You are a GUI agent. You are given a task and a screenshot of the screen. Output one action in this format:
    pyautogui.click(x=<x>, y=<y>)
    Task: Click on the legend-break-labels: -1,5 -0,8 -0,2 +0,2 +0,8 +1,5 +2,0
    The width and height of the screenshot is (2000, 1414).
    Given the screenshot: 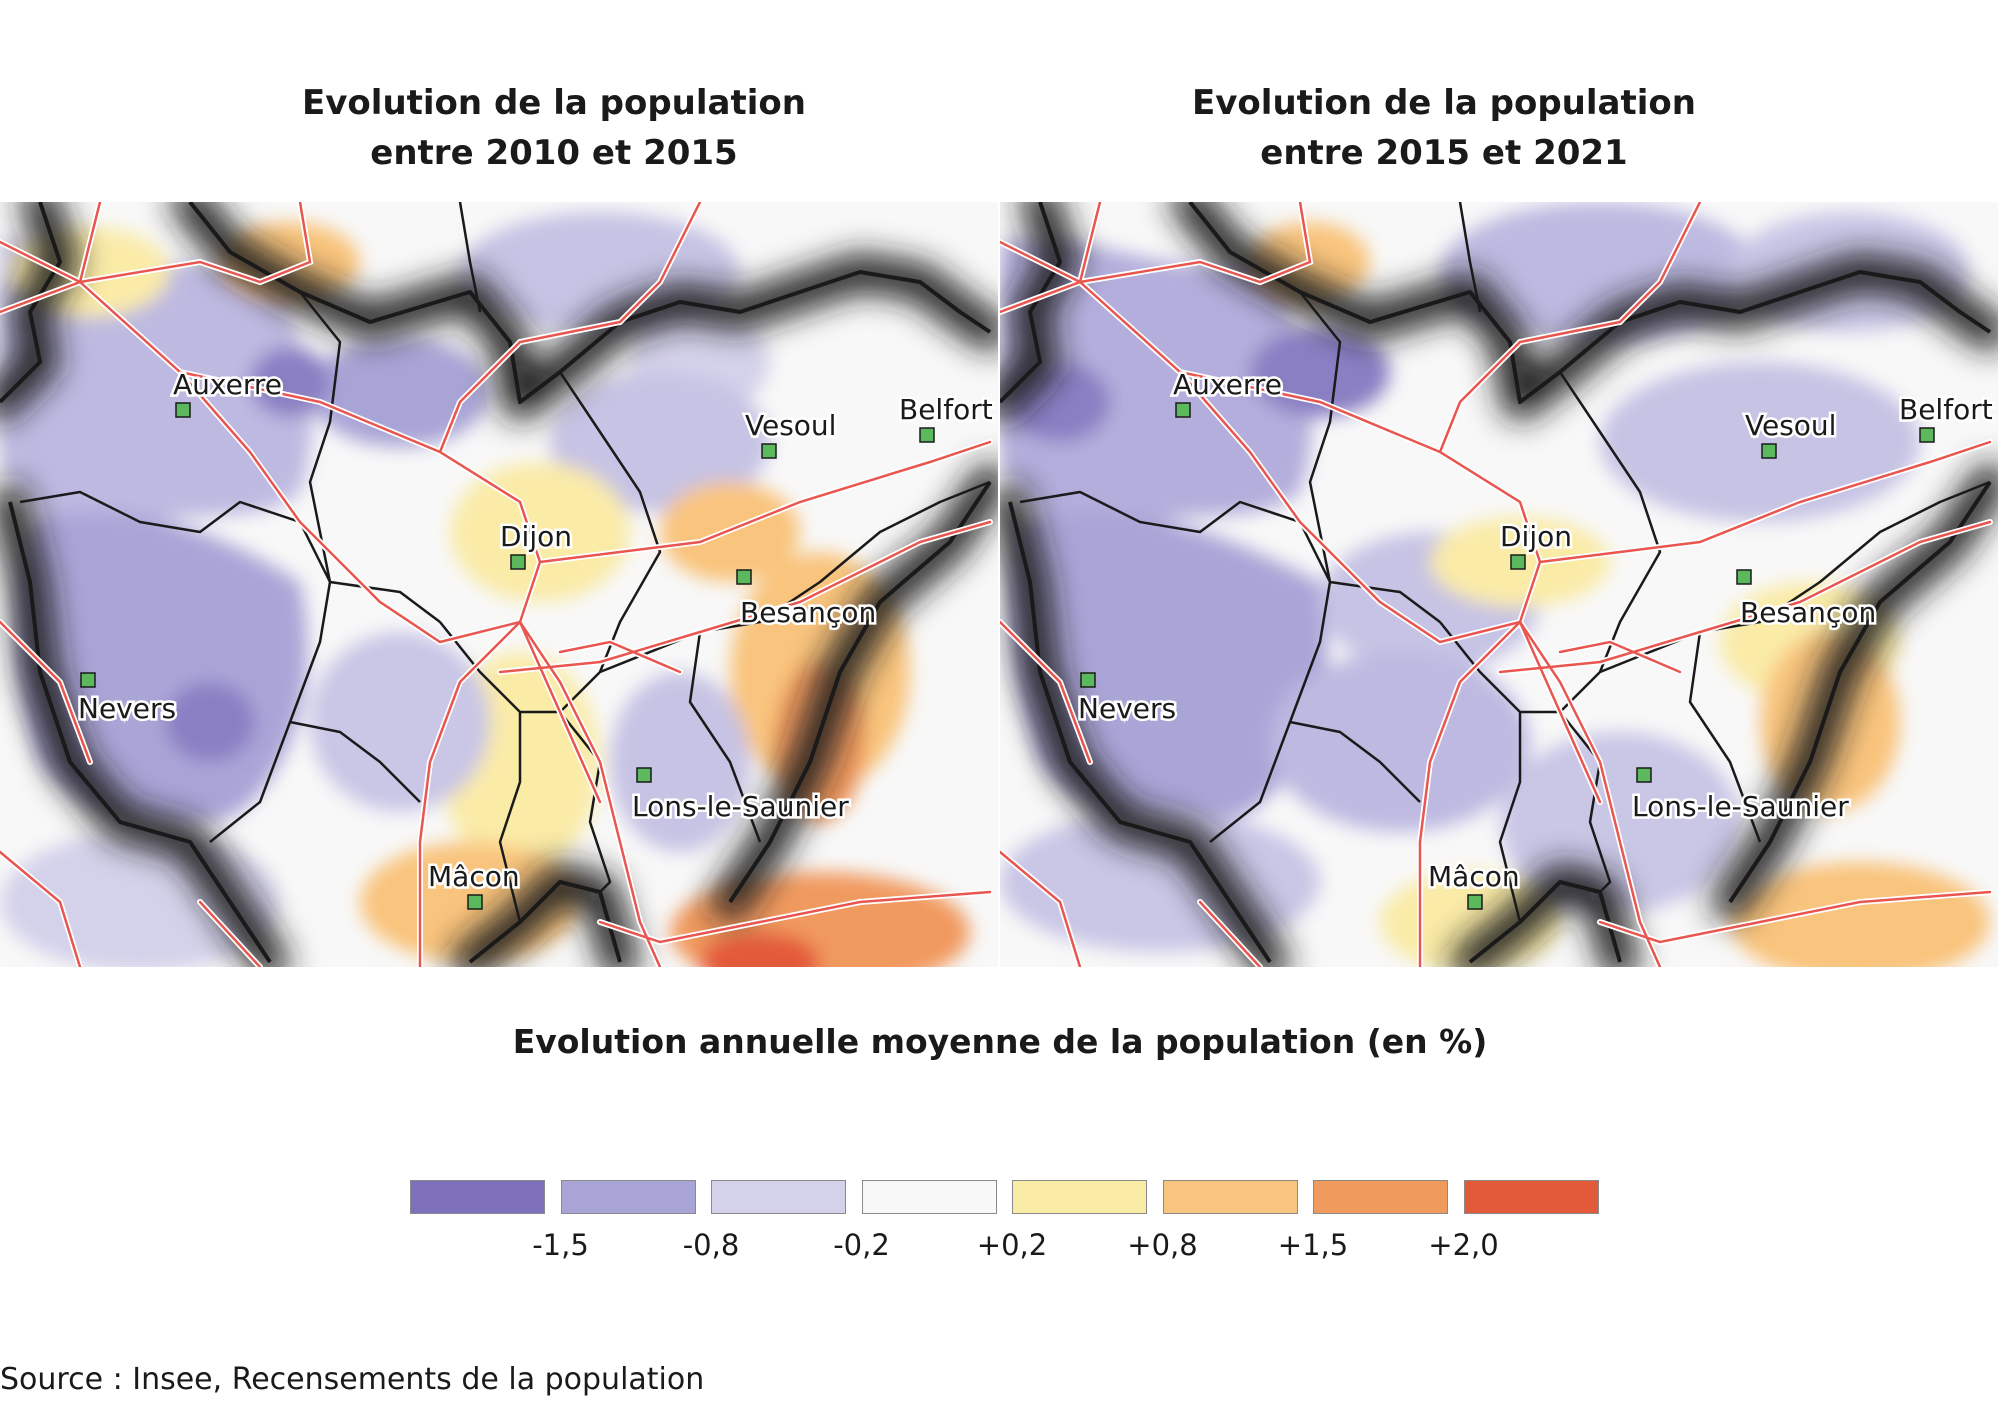 What is the action you would take?
    pyautogui.click(x=1000, y=1248)
    